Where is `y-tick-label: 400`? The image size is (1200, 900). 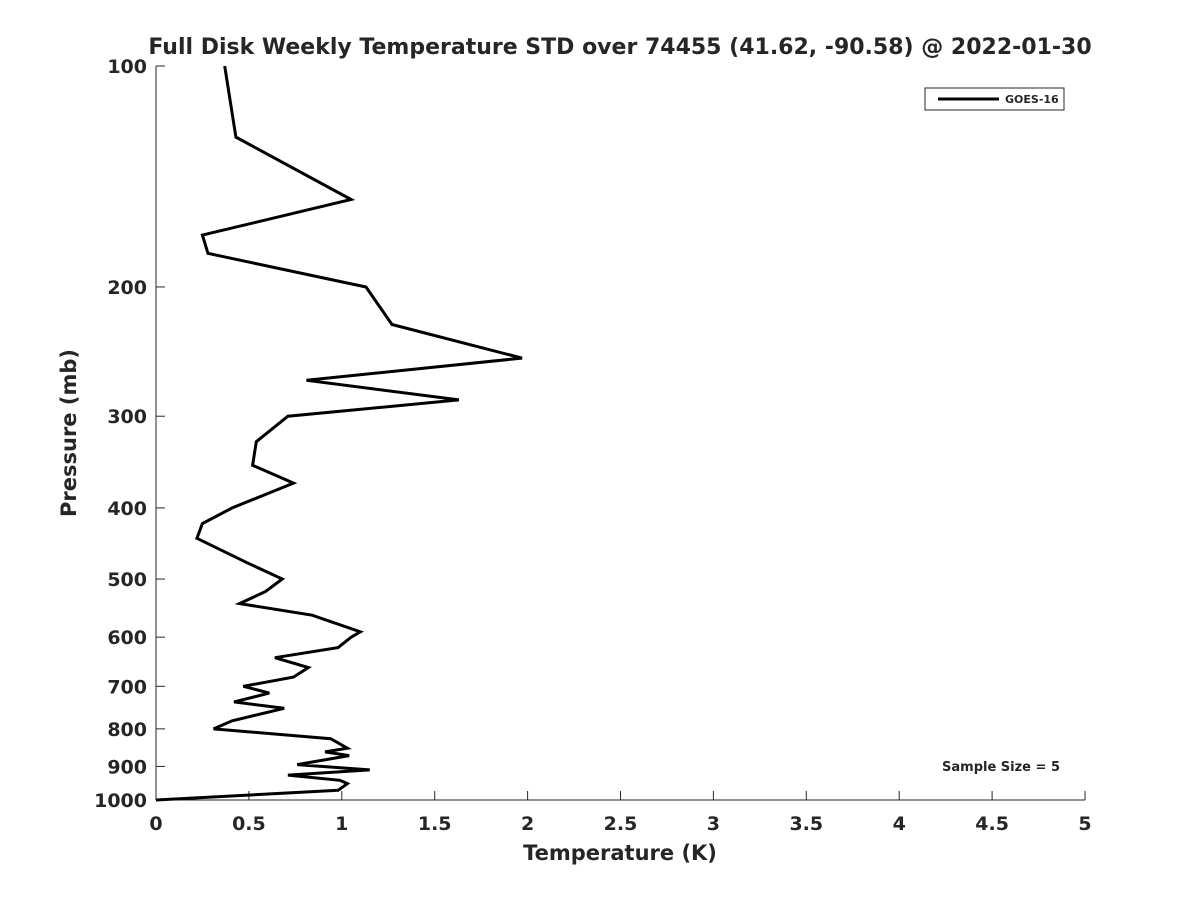
y-tick-label: 400 is located at coordinates (127, 509).